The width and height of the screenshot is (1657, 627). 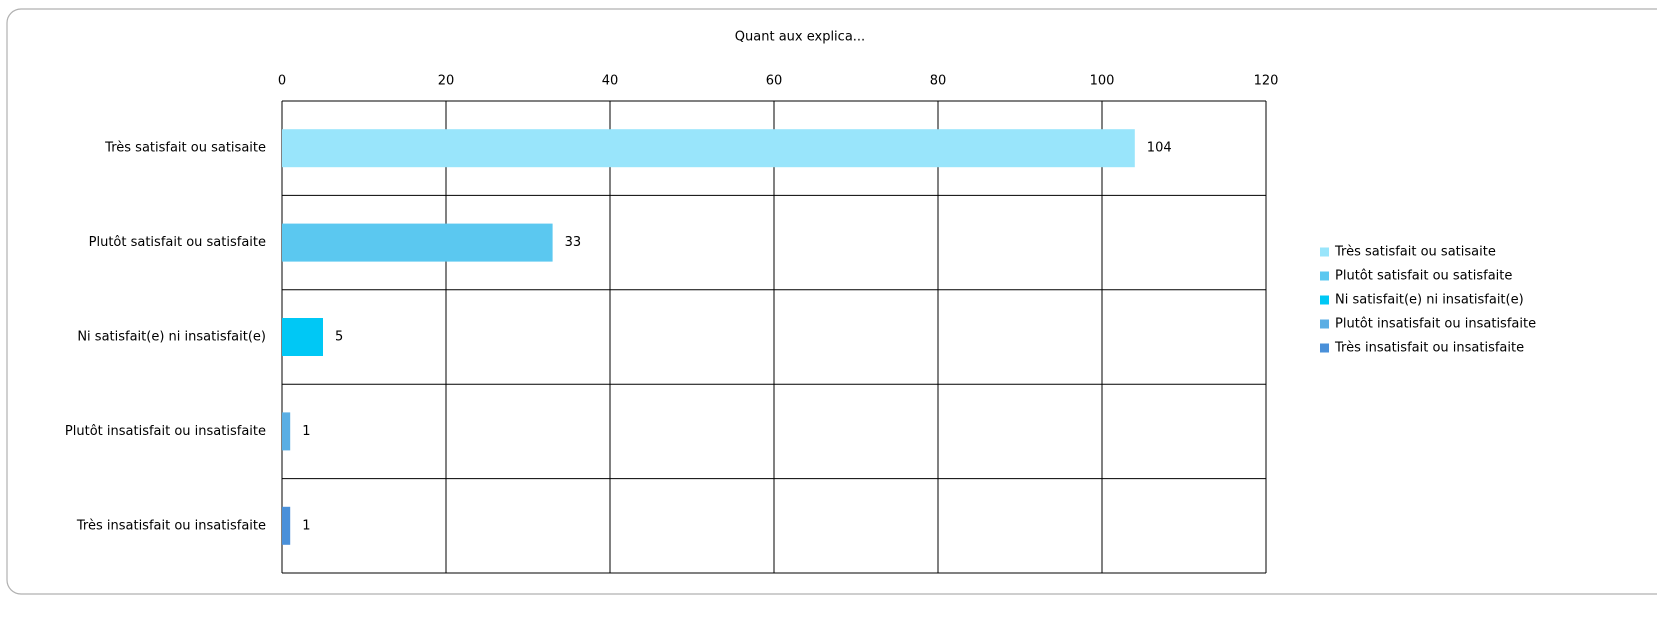 What do you see at coordinates (1266, 81) in the screenshot?
I see `x-tick-label: 120` at bounding box center [1266, 81].